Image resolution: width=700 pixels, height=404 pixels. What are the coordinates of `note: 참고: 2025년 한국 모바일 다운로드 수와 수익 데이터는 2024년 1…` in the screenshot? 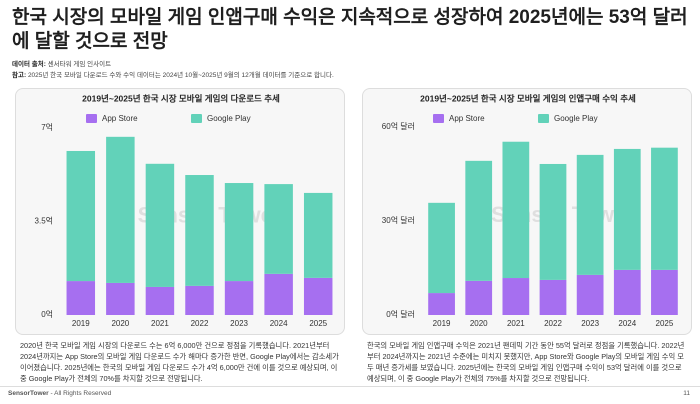 It's located at (173, 74).